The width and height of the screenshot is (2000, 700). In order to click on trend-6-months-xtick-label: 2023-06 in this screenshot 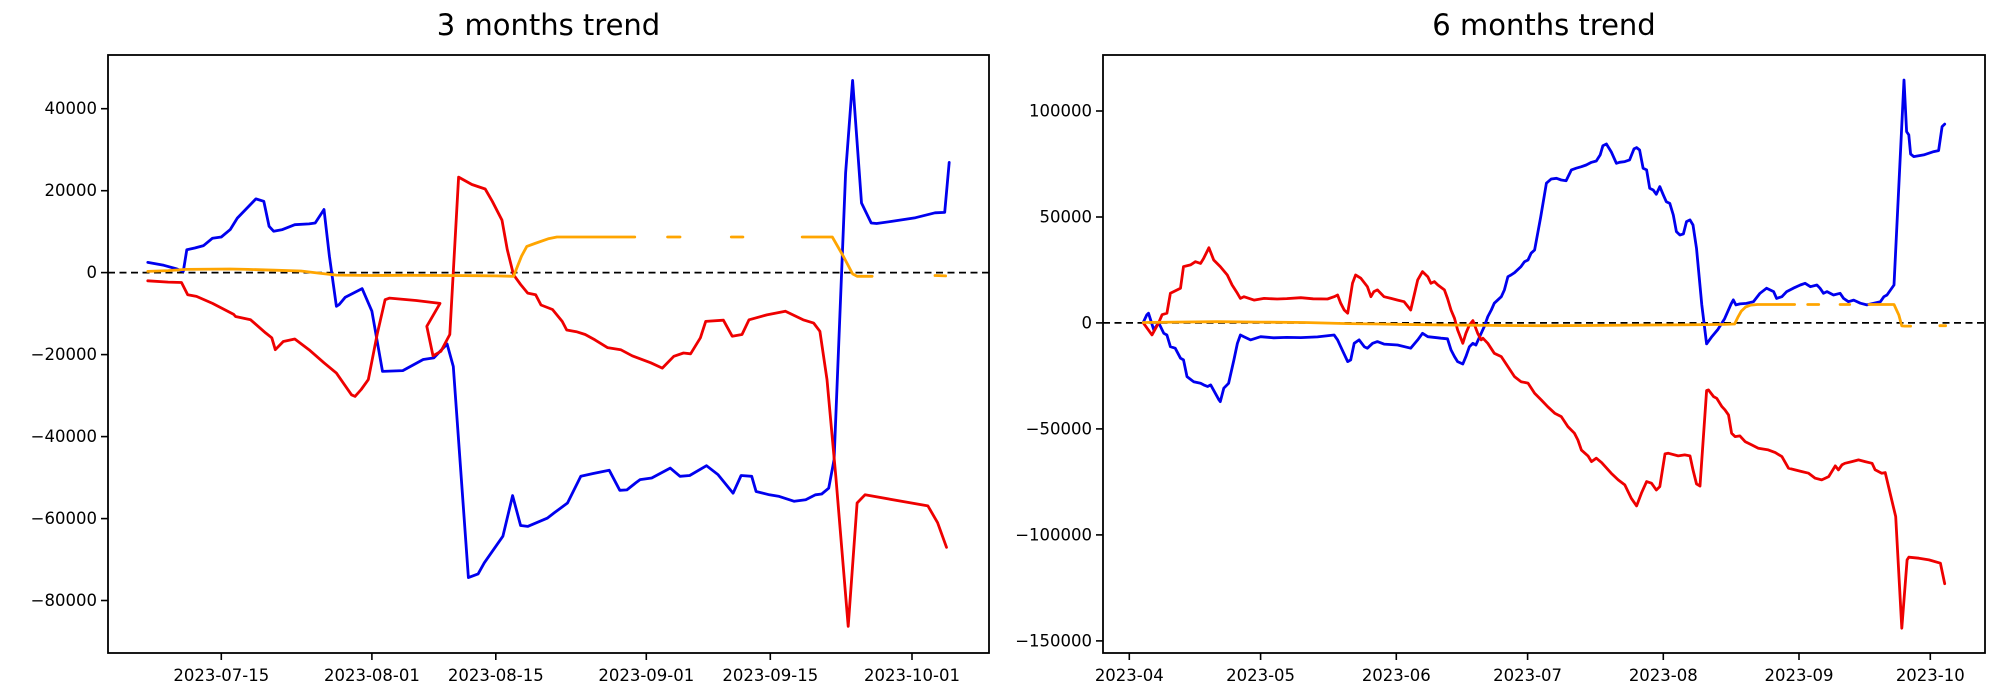, I will do `click(1396, 675)`.